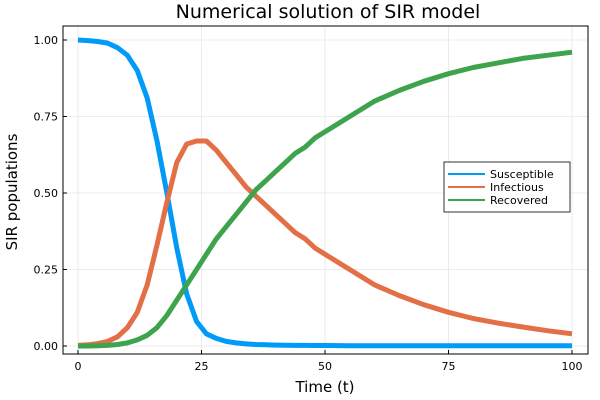  What do you see at coordinates (328, 12) in the screenshot?
I see `chart-title: Numerical solution of SIR model` at bounding box center [328, 12].